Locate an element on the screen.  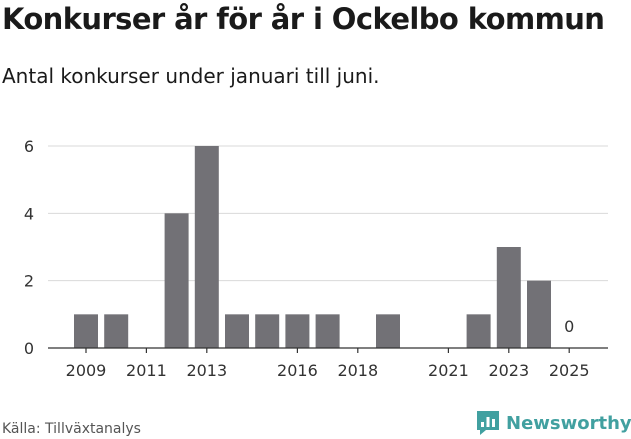
data-labels: 0 is located at coordinates (569, 326).